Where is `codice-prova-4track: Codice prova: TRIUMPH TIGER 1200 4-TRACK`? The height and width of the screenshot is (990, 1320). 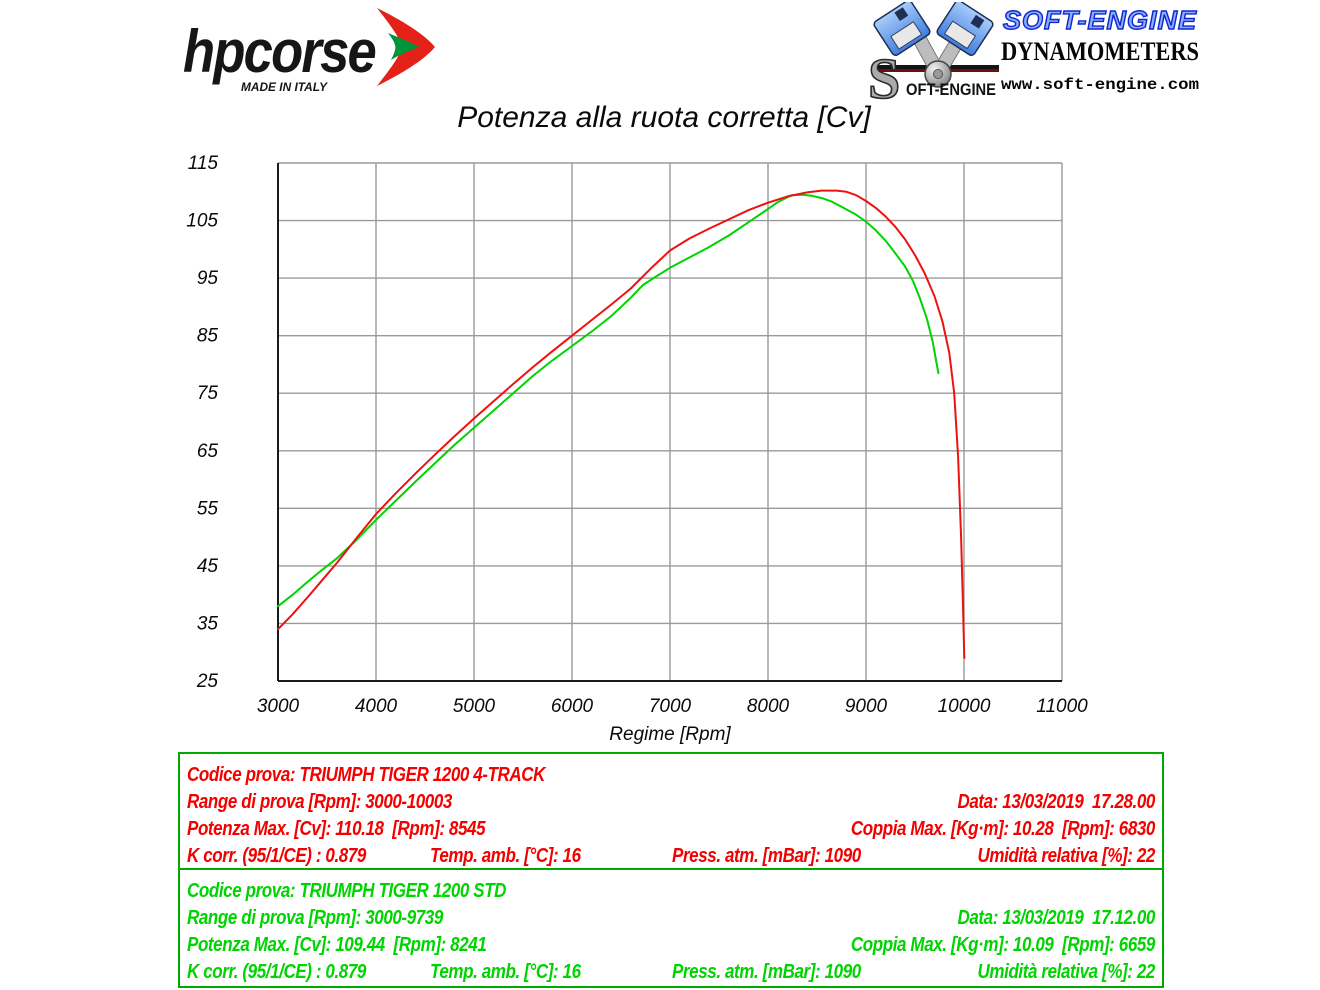 codice-prova-4track: Codice prova: TRIUMPH TIGER 1200 4-TRACK is located at coordinates (366, 774).